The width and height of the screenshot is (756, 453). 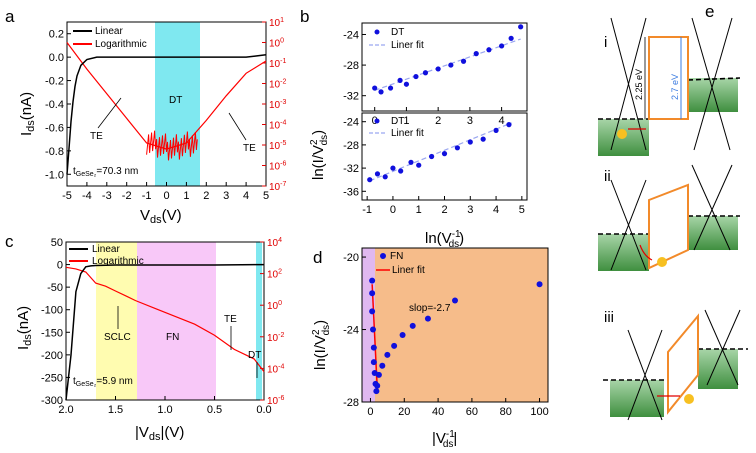 I want to click on sclc-label: SCLC, so click(x=117, y=337).